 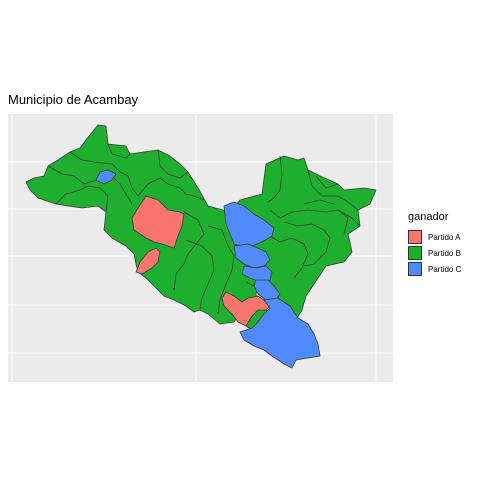 I want to click on legend-label-partido-c: Partido C, so click(x=445, y=269).